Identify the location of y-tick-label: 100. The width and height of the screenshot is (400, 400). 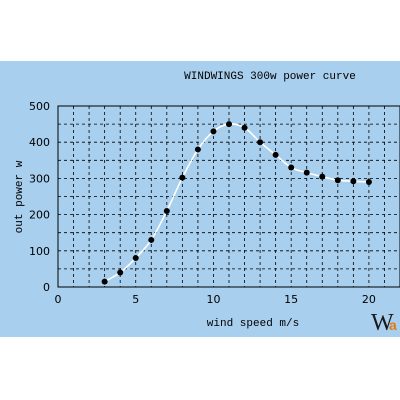
(39, 251).